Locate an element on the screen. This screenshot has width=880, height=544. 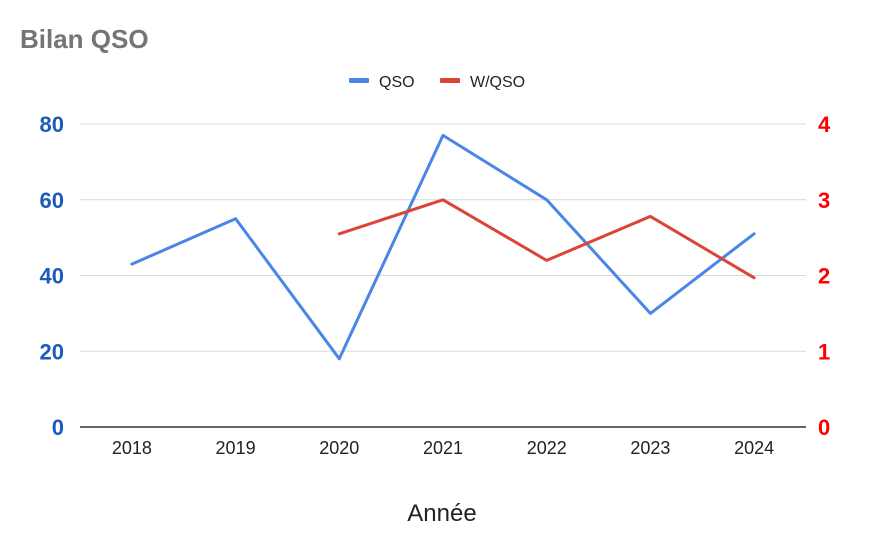
legend: QSO W/QSO is located at coordinates (437, 82).